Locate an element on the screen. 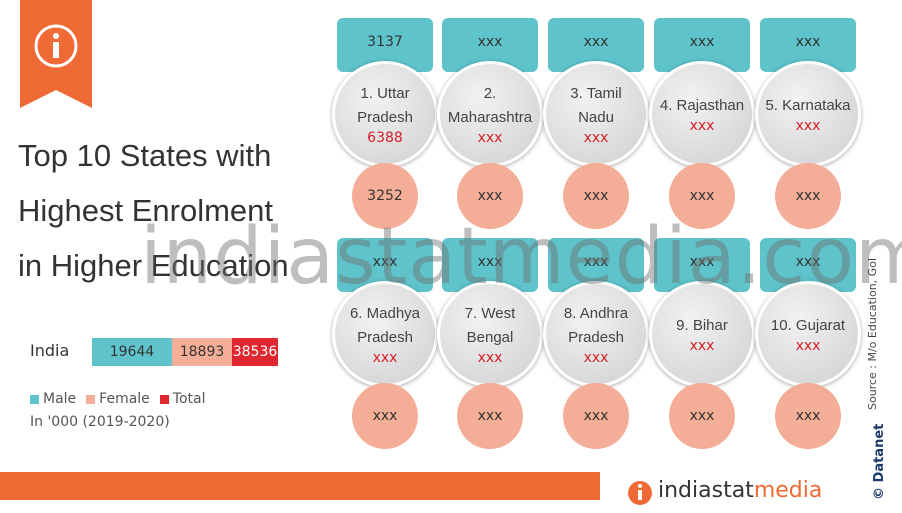 The width and height of the screenshot is (902, 513). legend-item: Total is located at coordinates (182, 399).